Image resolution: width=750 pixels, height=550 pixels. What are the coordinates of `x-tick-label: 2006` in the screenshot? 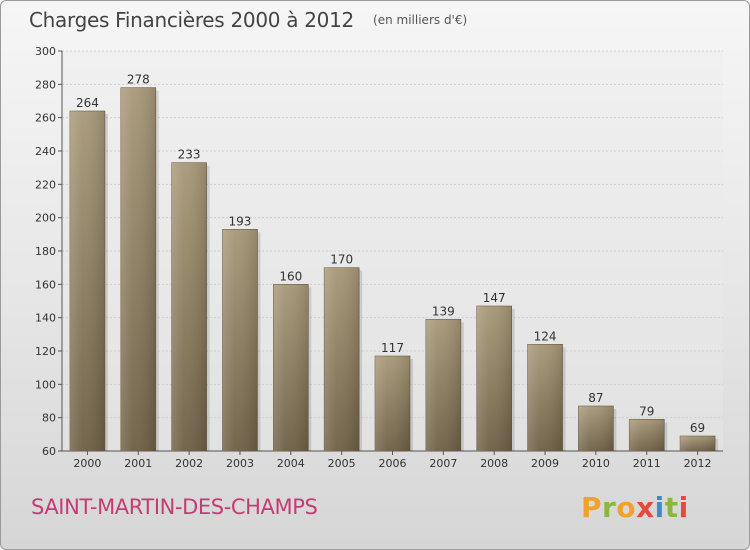 It's located at (393, 463).